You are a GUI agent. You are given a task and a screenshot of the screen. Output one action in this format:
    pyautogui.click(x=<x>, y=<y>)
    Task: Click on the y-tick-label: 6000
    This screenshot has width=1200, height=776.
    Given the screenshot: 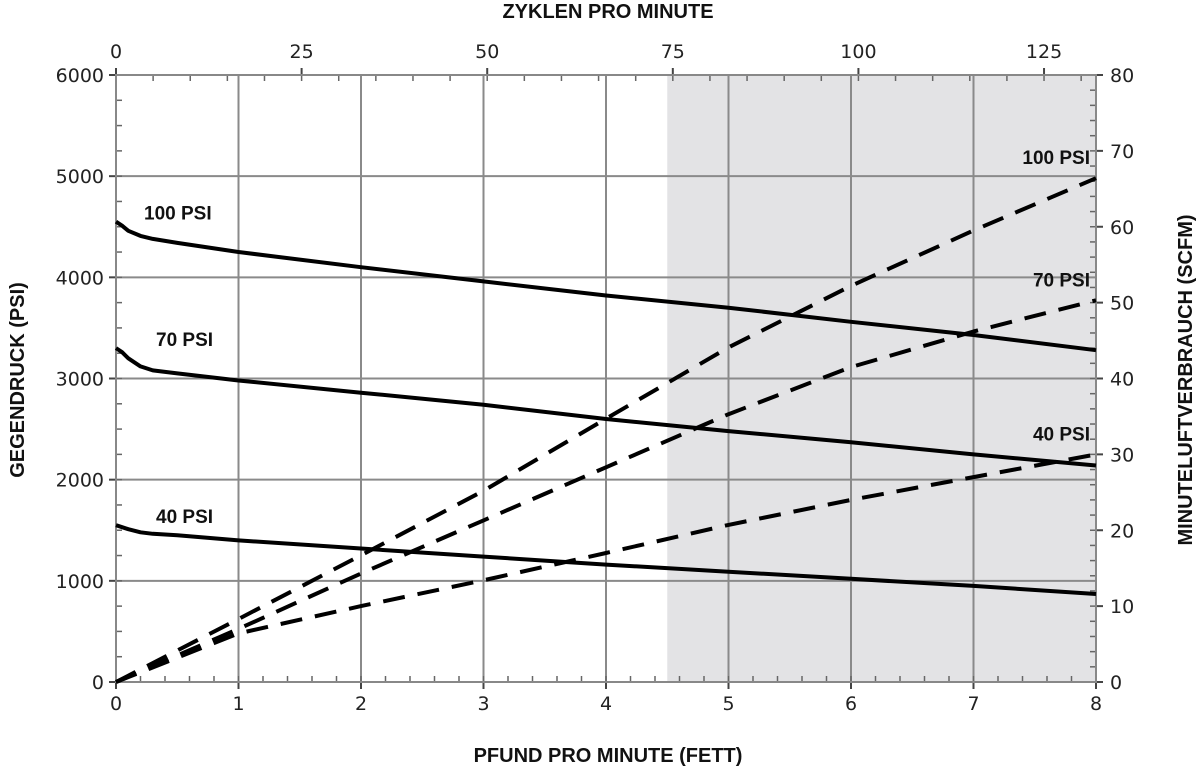 What is the action you would take?
    pyautogui.click(x=80, y=76)
    